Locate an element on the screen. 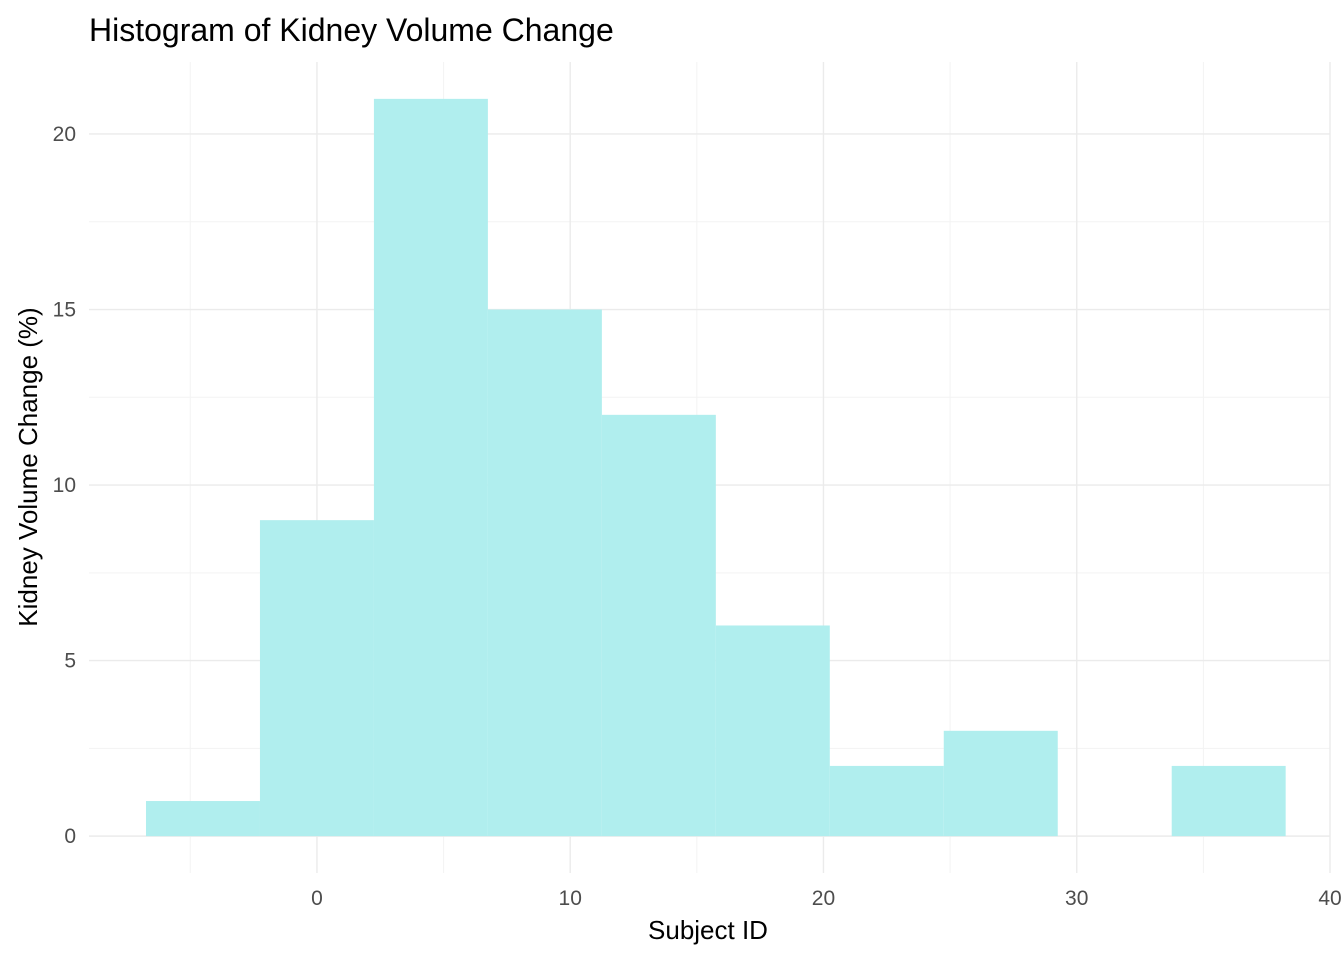  x-tick-label: 20 is located at coordinates (823, 898).